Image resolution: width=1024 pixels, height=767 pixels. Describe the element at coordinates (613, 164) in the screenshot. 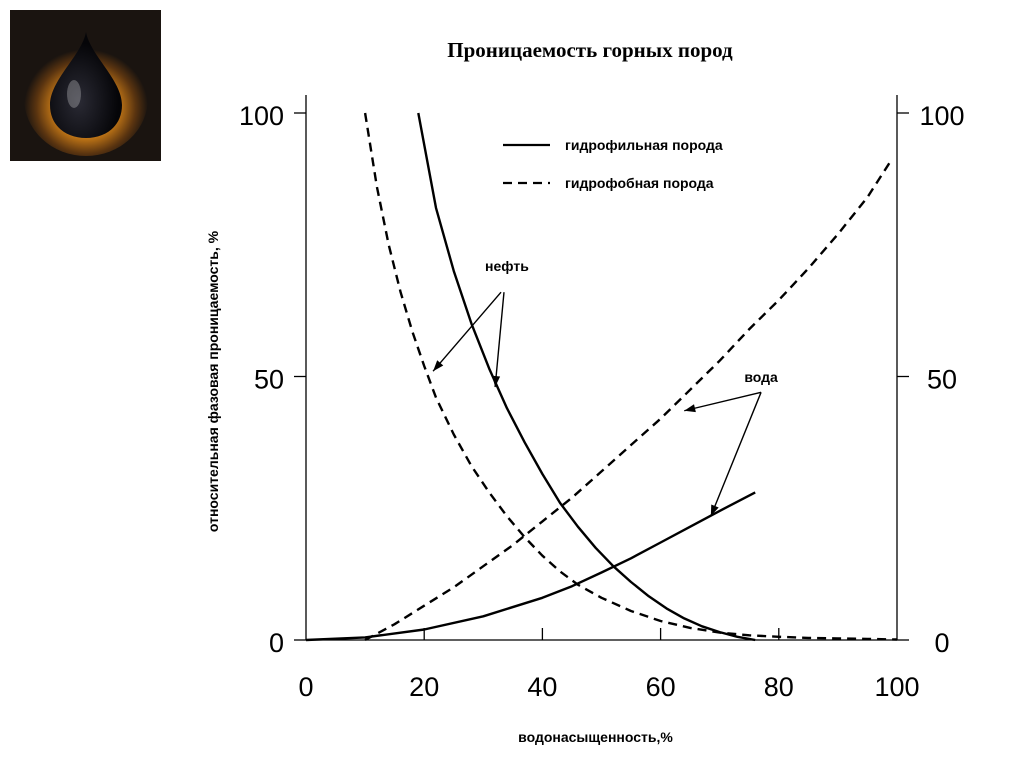

I see `chart-legend: гидрофильная порода гидрофобная порода` at that location.